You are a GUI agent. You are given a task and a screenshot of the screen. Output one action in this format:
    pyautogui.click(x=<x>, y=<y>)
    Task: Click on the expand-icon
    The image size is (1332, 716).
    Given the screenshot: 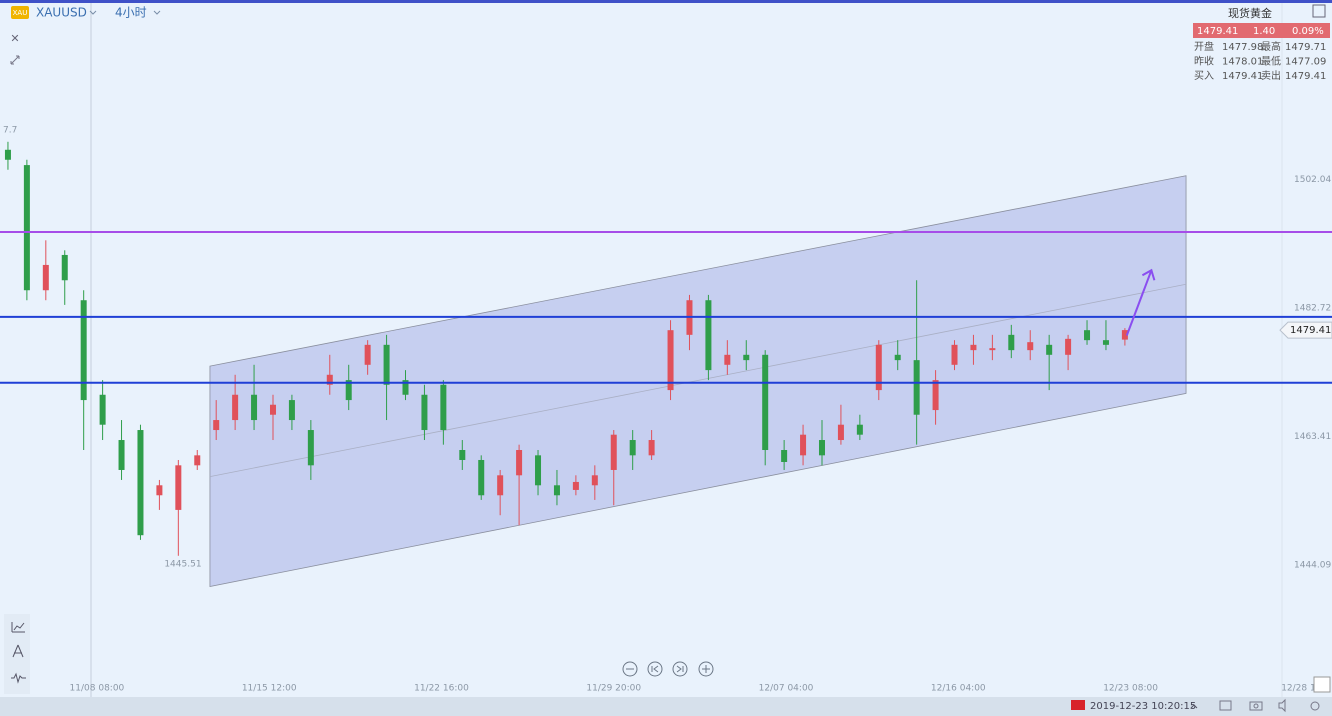 What is the action you would take?
    pyautogui.click(x=1194, y=706)
    